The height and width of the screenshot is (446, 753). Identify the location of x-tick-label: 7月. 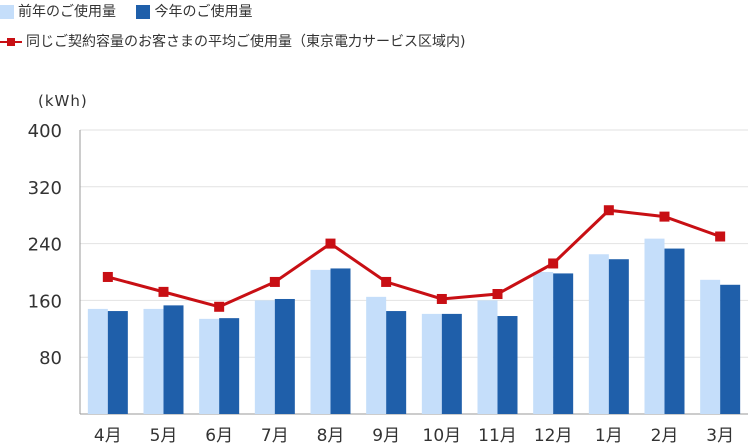
(275, 436).